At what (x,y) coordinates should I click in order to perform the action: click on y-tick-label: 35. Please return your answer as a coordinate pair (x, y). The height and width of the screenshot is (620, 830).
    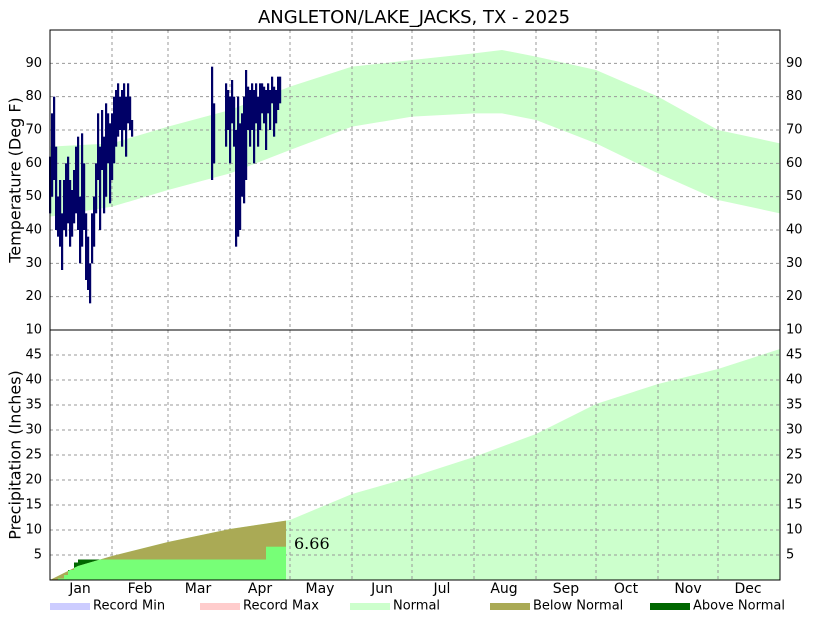
    Looking at the image, I should click on (794, 405).